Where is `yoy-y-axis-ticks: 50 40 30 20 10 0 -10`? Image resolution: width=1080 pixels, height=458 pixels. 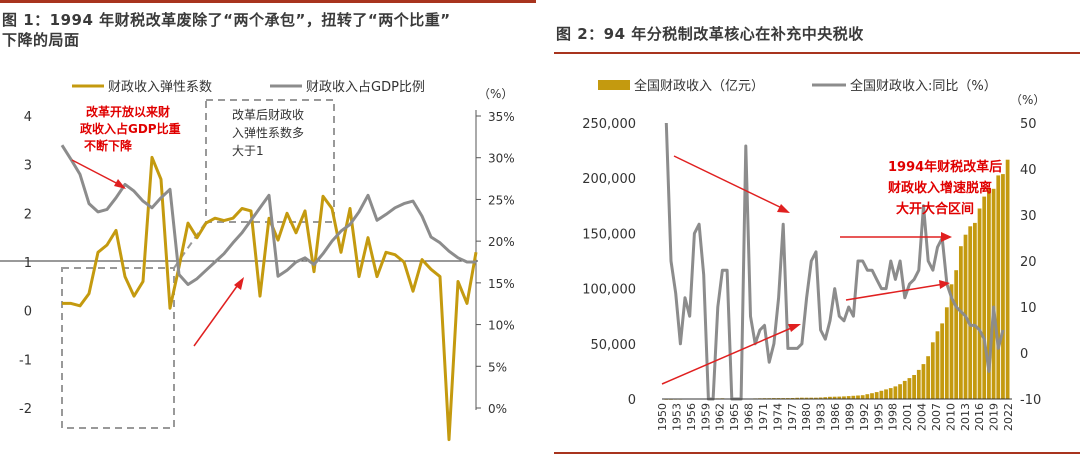 yoy-y-axis-ticks: 50 40 30 20 10 0 -10 is located at coordinates (1030, 262).